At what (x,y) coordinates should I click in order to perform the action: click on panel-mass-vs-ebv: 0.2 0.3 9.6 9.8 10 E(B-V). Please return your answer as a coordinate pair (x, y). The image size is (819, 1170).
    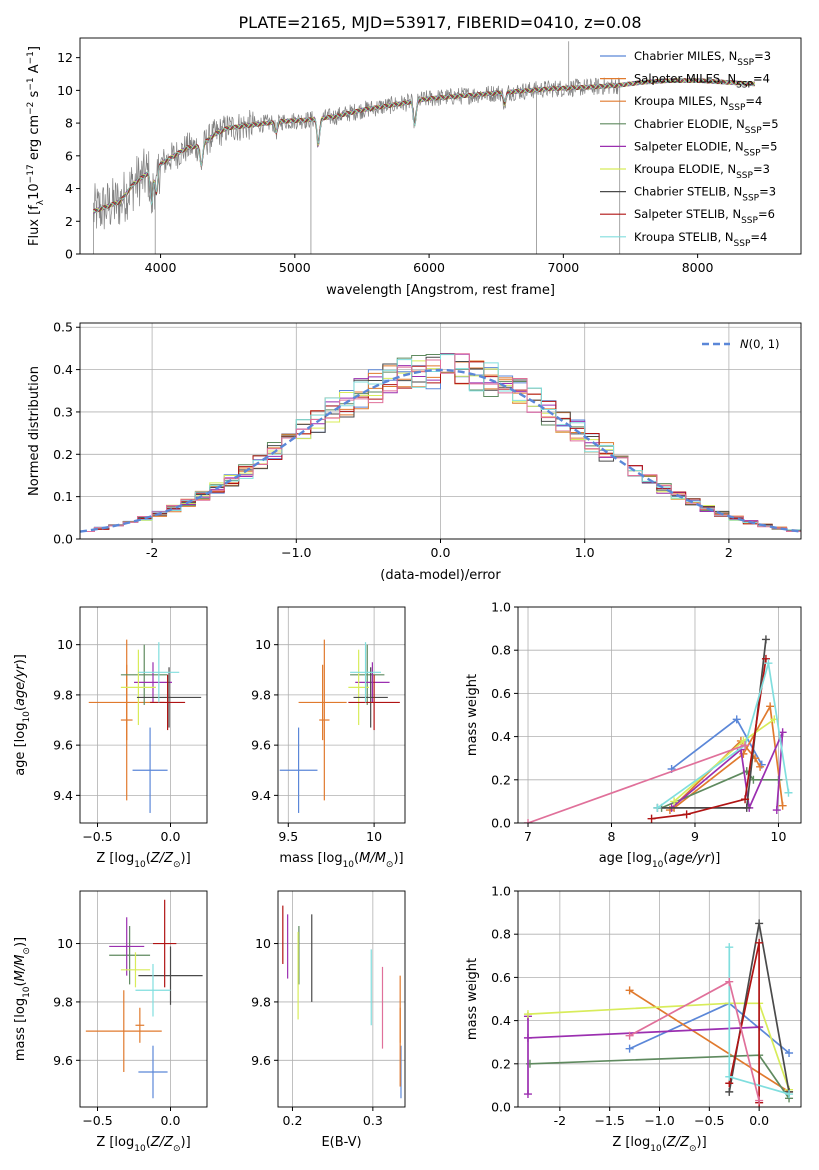
    Looking at the image, I should click on (328, 1020).